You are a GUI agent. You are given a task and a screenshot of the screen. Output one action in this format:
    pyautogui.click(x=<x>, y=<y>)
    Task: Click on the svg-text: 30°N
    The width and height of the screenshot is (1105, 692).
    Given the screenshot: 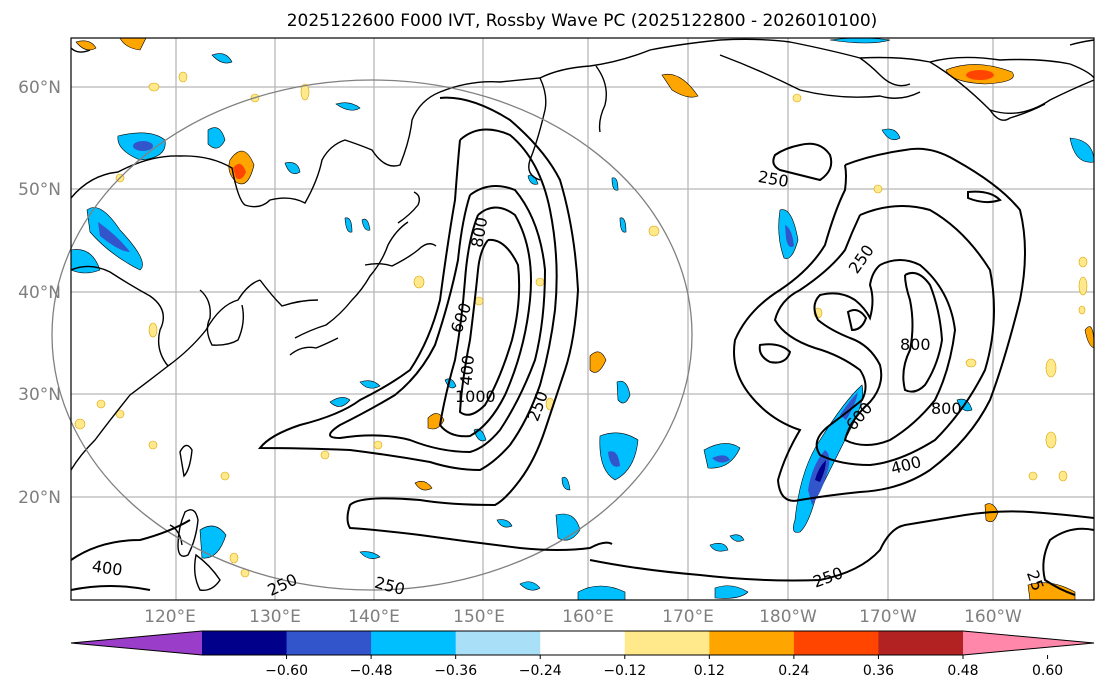 What is the action you would take?
    pyautogui.click(x=39, y=395)
    